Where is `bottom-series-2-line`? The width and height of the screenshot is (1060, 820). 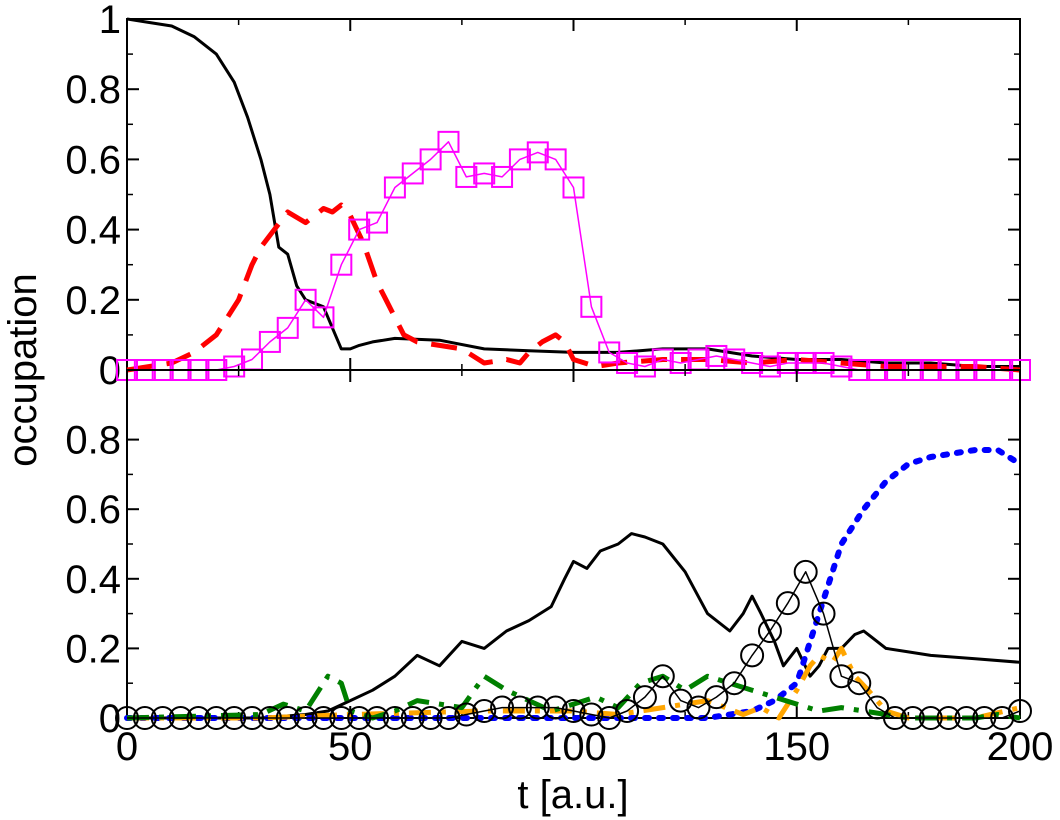 bottom-series-2-line is located at coordinates (574, 683).